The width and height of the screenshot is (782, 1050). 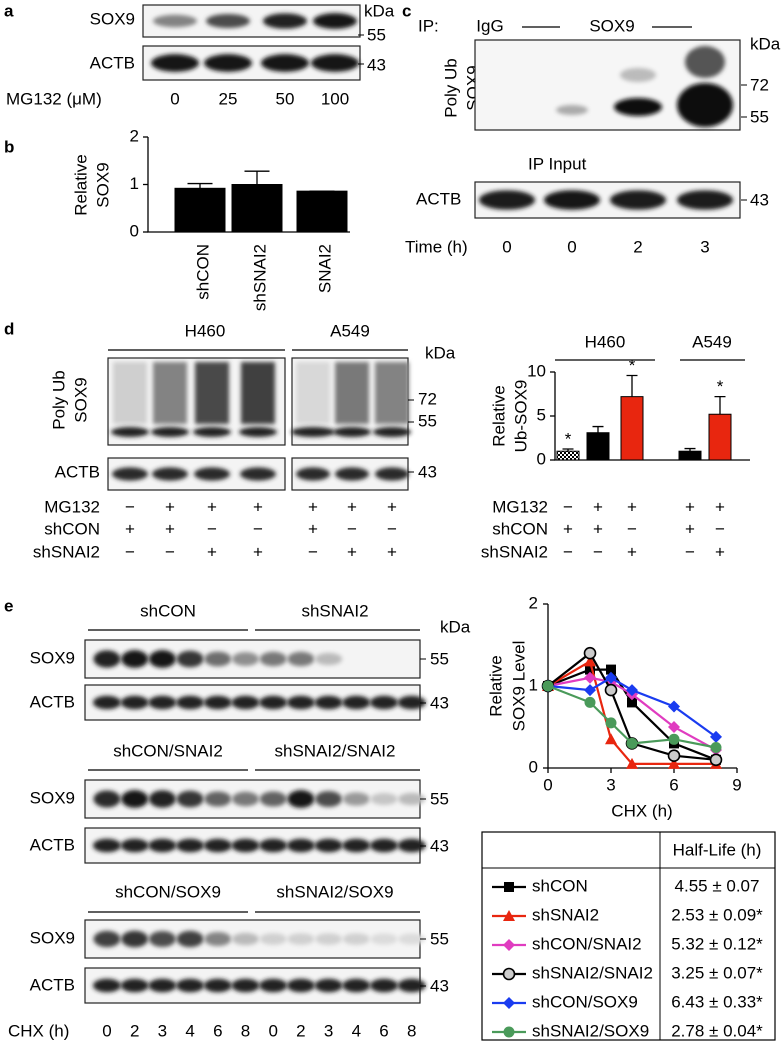 What do you see at coordinates (565, 914) in the screenshot?
I see `legend-label: shSNAI2` at bounding box center [565, 914].